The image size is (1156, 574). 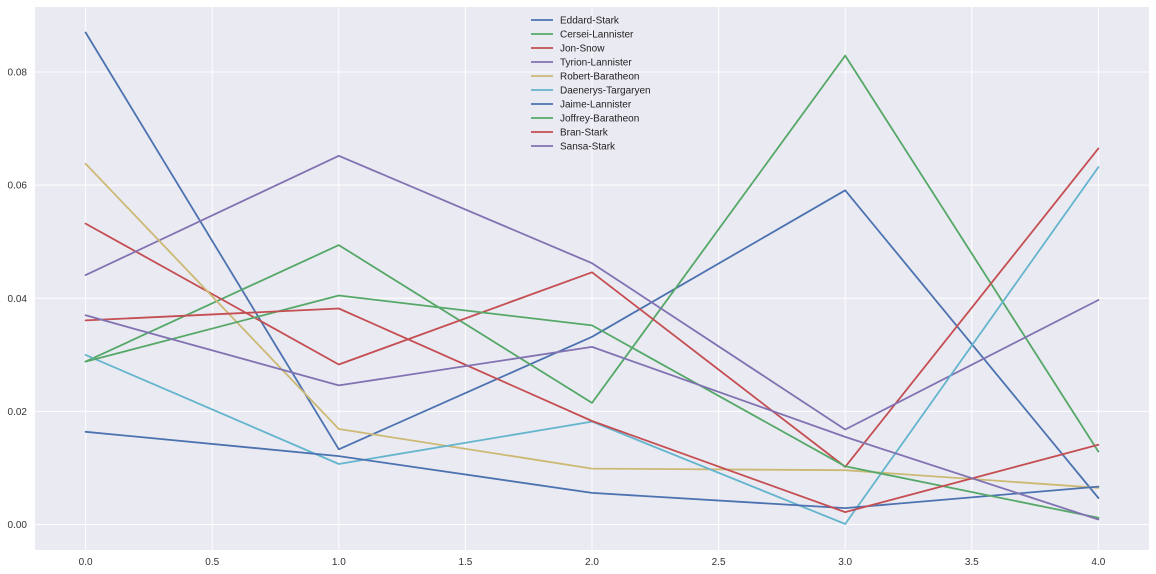 What do you see at coordinates (599, 119) in the screenshot?
I see `legend-label: Joffrey-Baratheon` at bounding box center [599, 119].